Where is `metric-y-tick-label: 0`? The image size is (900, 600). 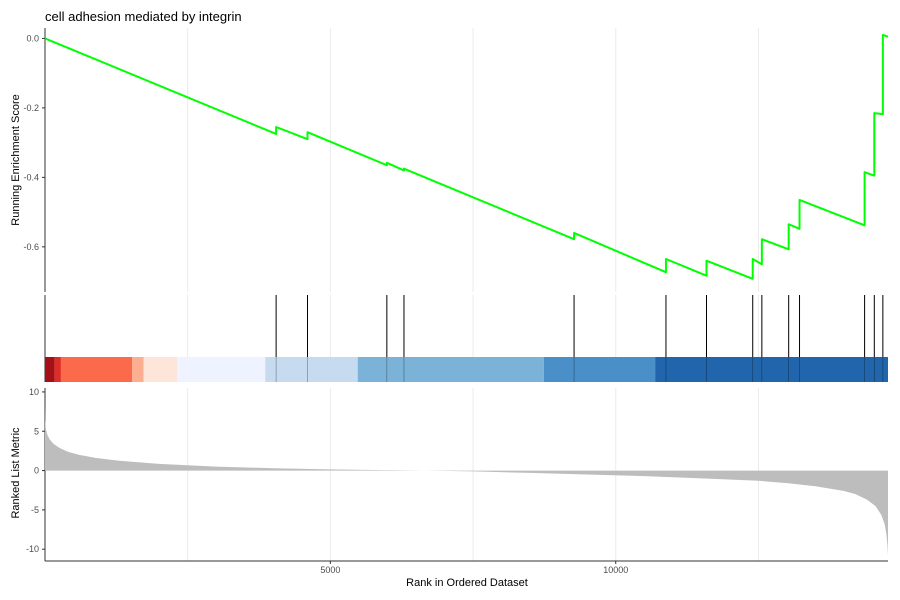 metric-y-tick-label: 0 is located at coordinates (36, 471).